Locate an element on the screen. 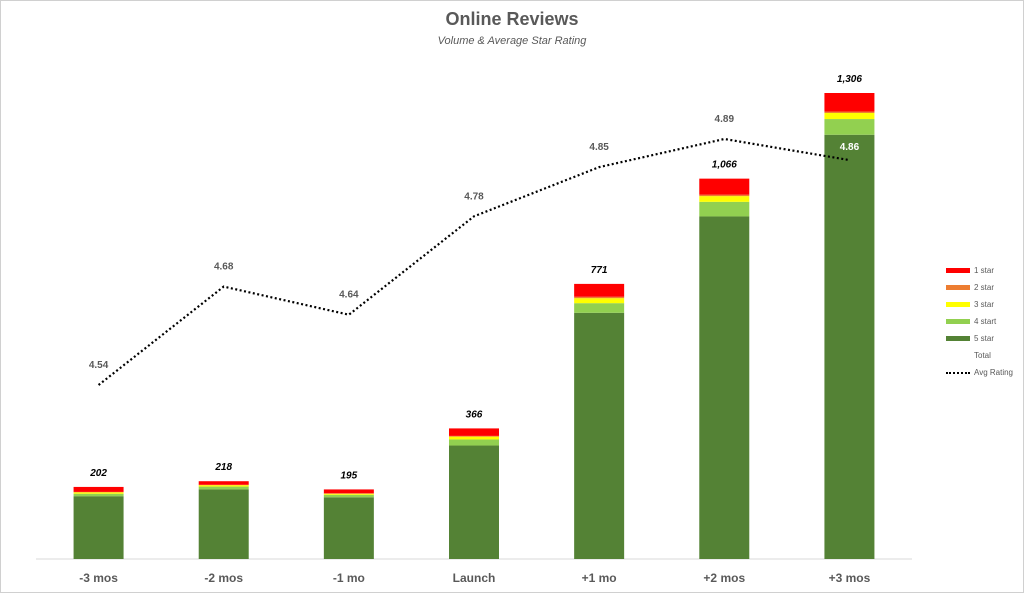 The height and width of the screenshot is (593, 1024). total-label-2: 195 is located at coordinates (349, 475).